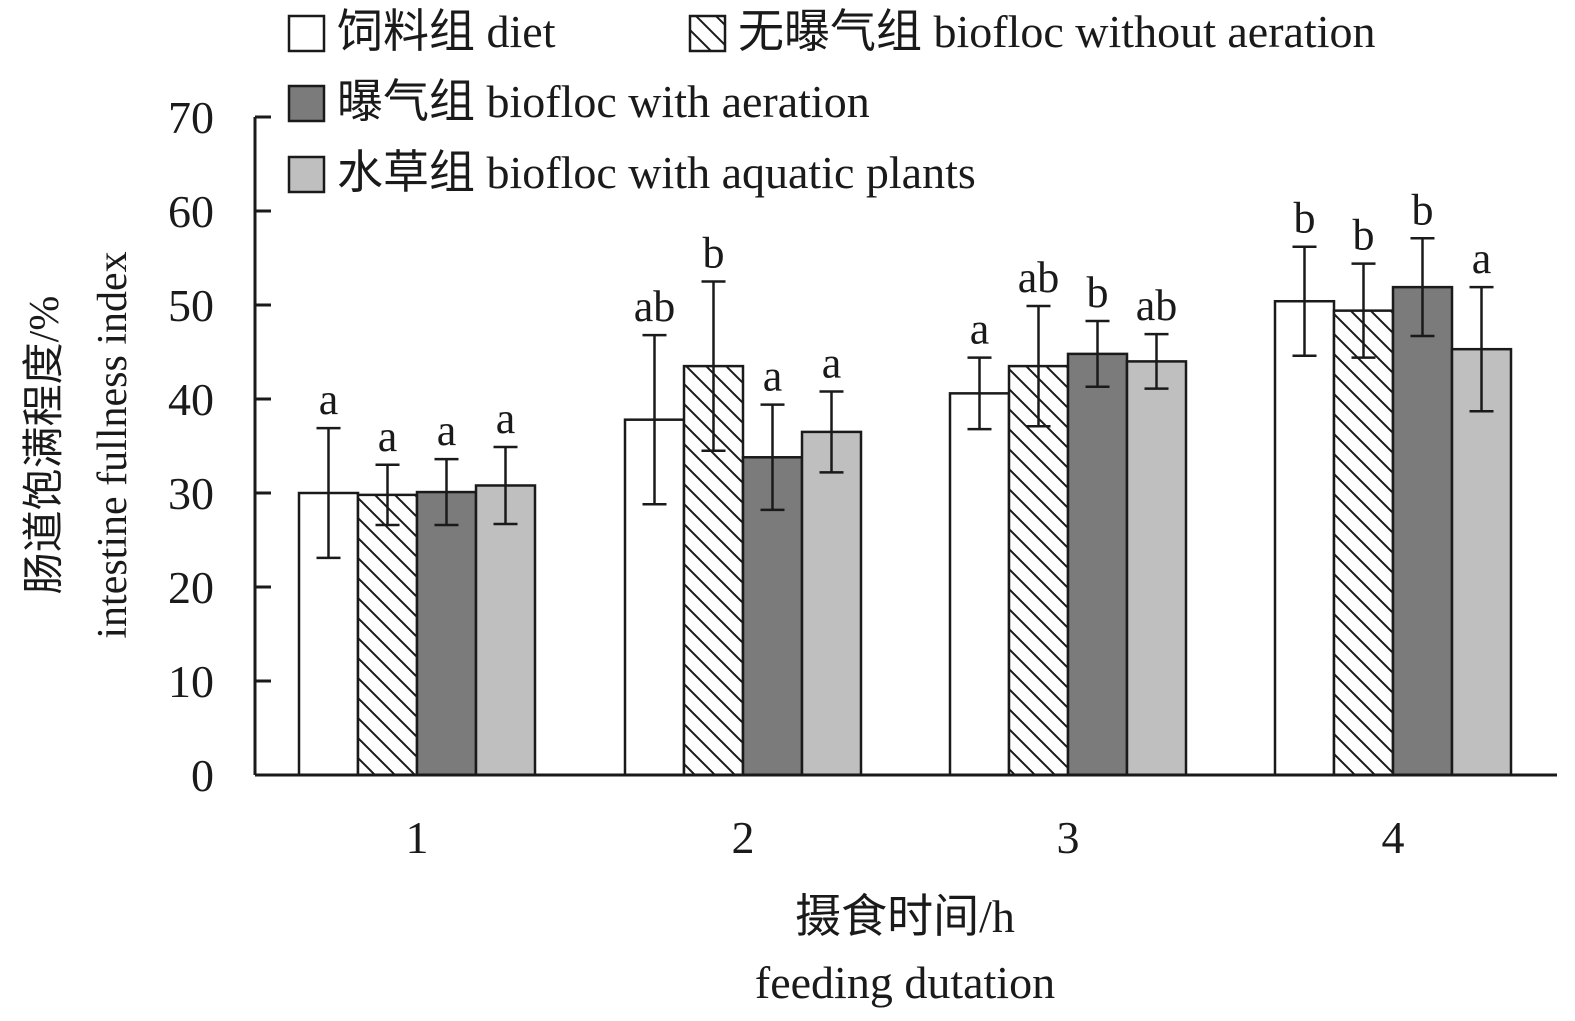  What do you see at coordinates (1057, 31) in the screenshot?
I see `legend-label: 无曝气组 biofloc without aeration` at bounding box center [1057, 31].